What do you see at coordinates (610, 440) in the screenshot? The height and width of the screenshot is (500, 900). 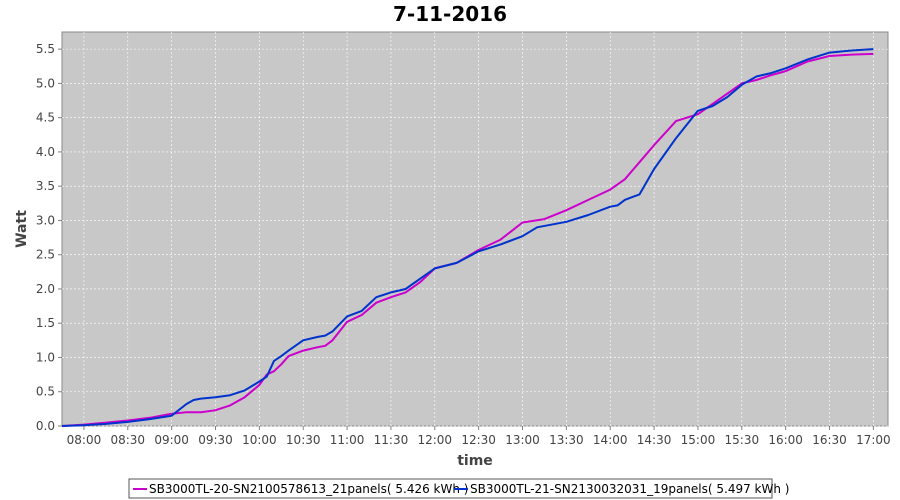 I see `x-tick-label: 14:00` at bounding box center [610, 440].